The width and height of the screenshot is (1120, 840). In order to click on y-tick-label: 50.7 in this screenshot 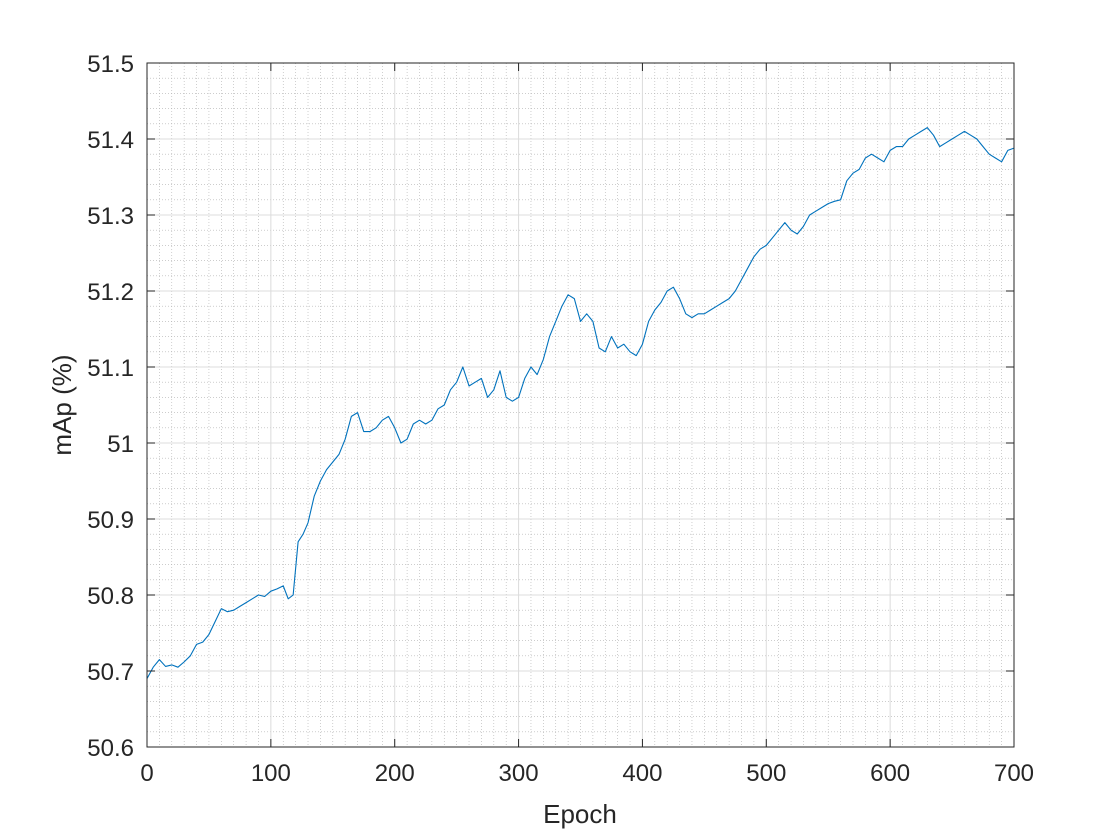, I will do `click(110, 672)`.